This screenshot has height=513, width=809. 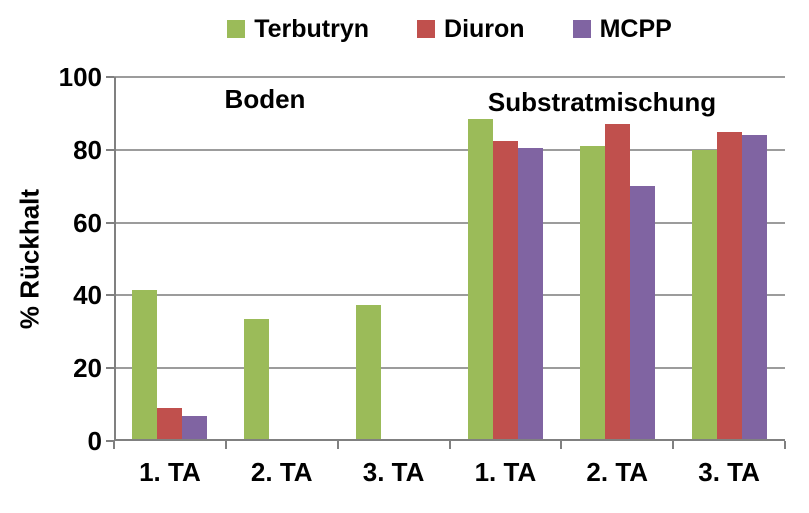 I want to click on bar-diuron-3TA, so click(x=729, y=286).